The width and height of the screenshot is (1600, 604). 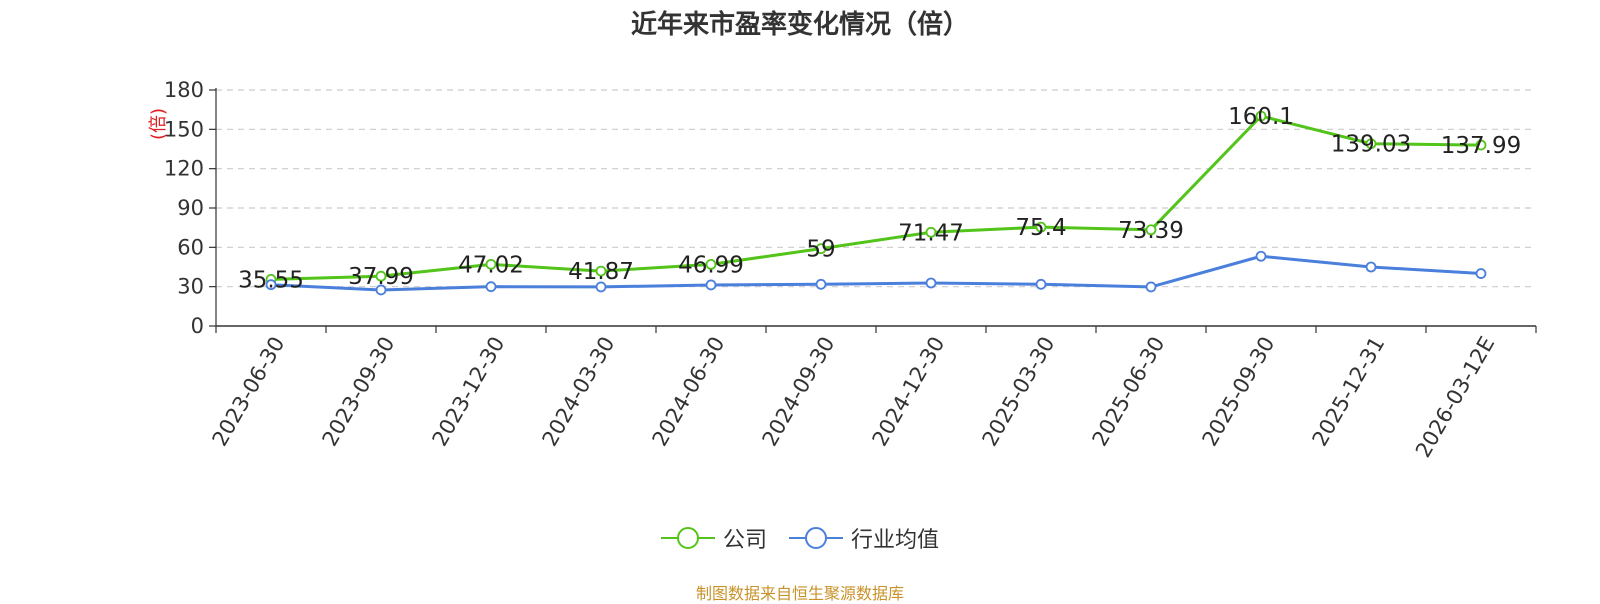 I want to click on x-tick-label-8: 2025-06-30, so click(x=1129, y=392).